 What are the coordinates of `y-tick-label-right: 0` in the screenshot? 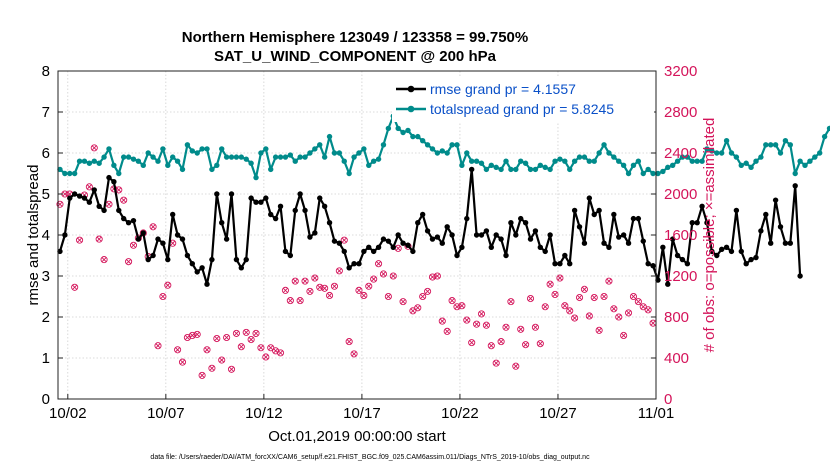 It's located at (668, 399).